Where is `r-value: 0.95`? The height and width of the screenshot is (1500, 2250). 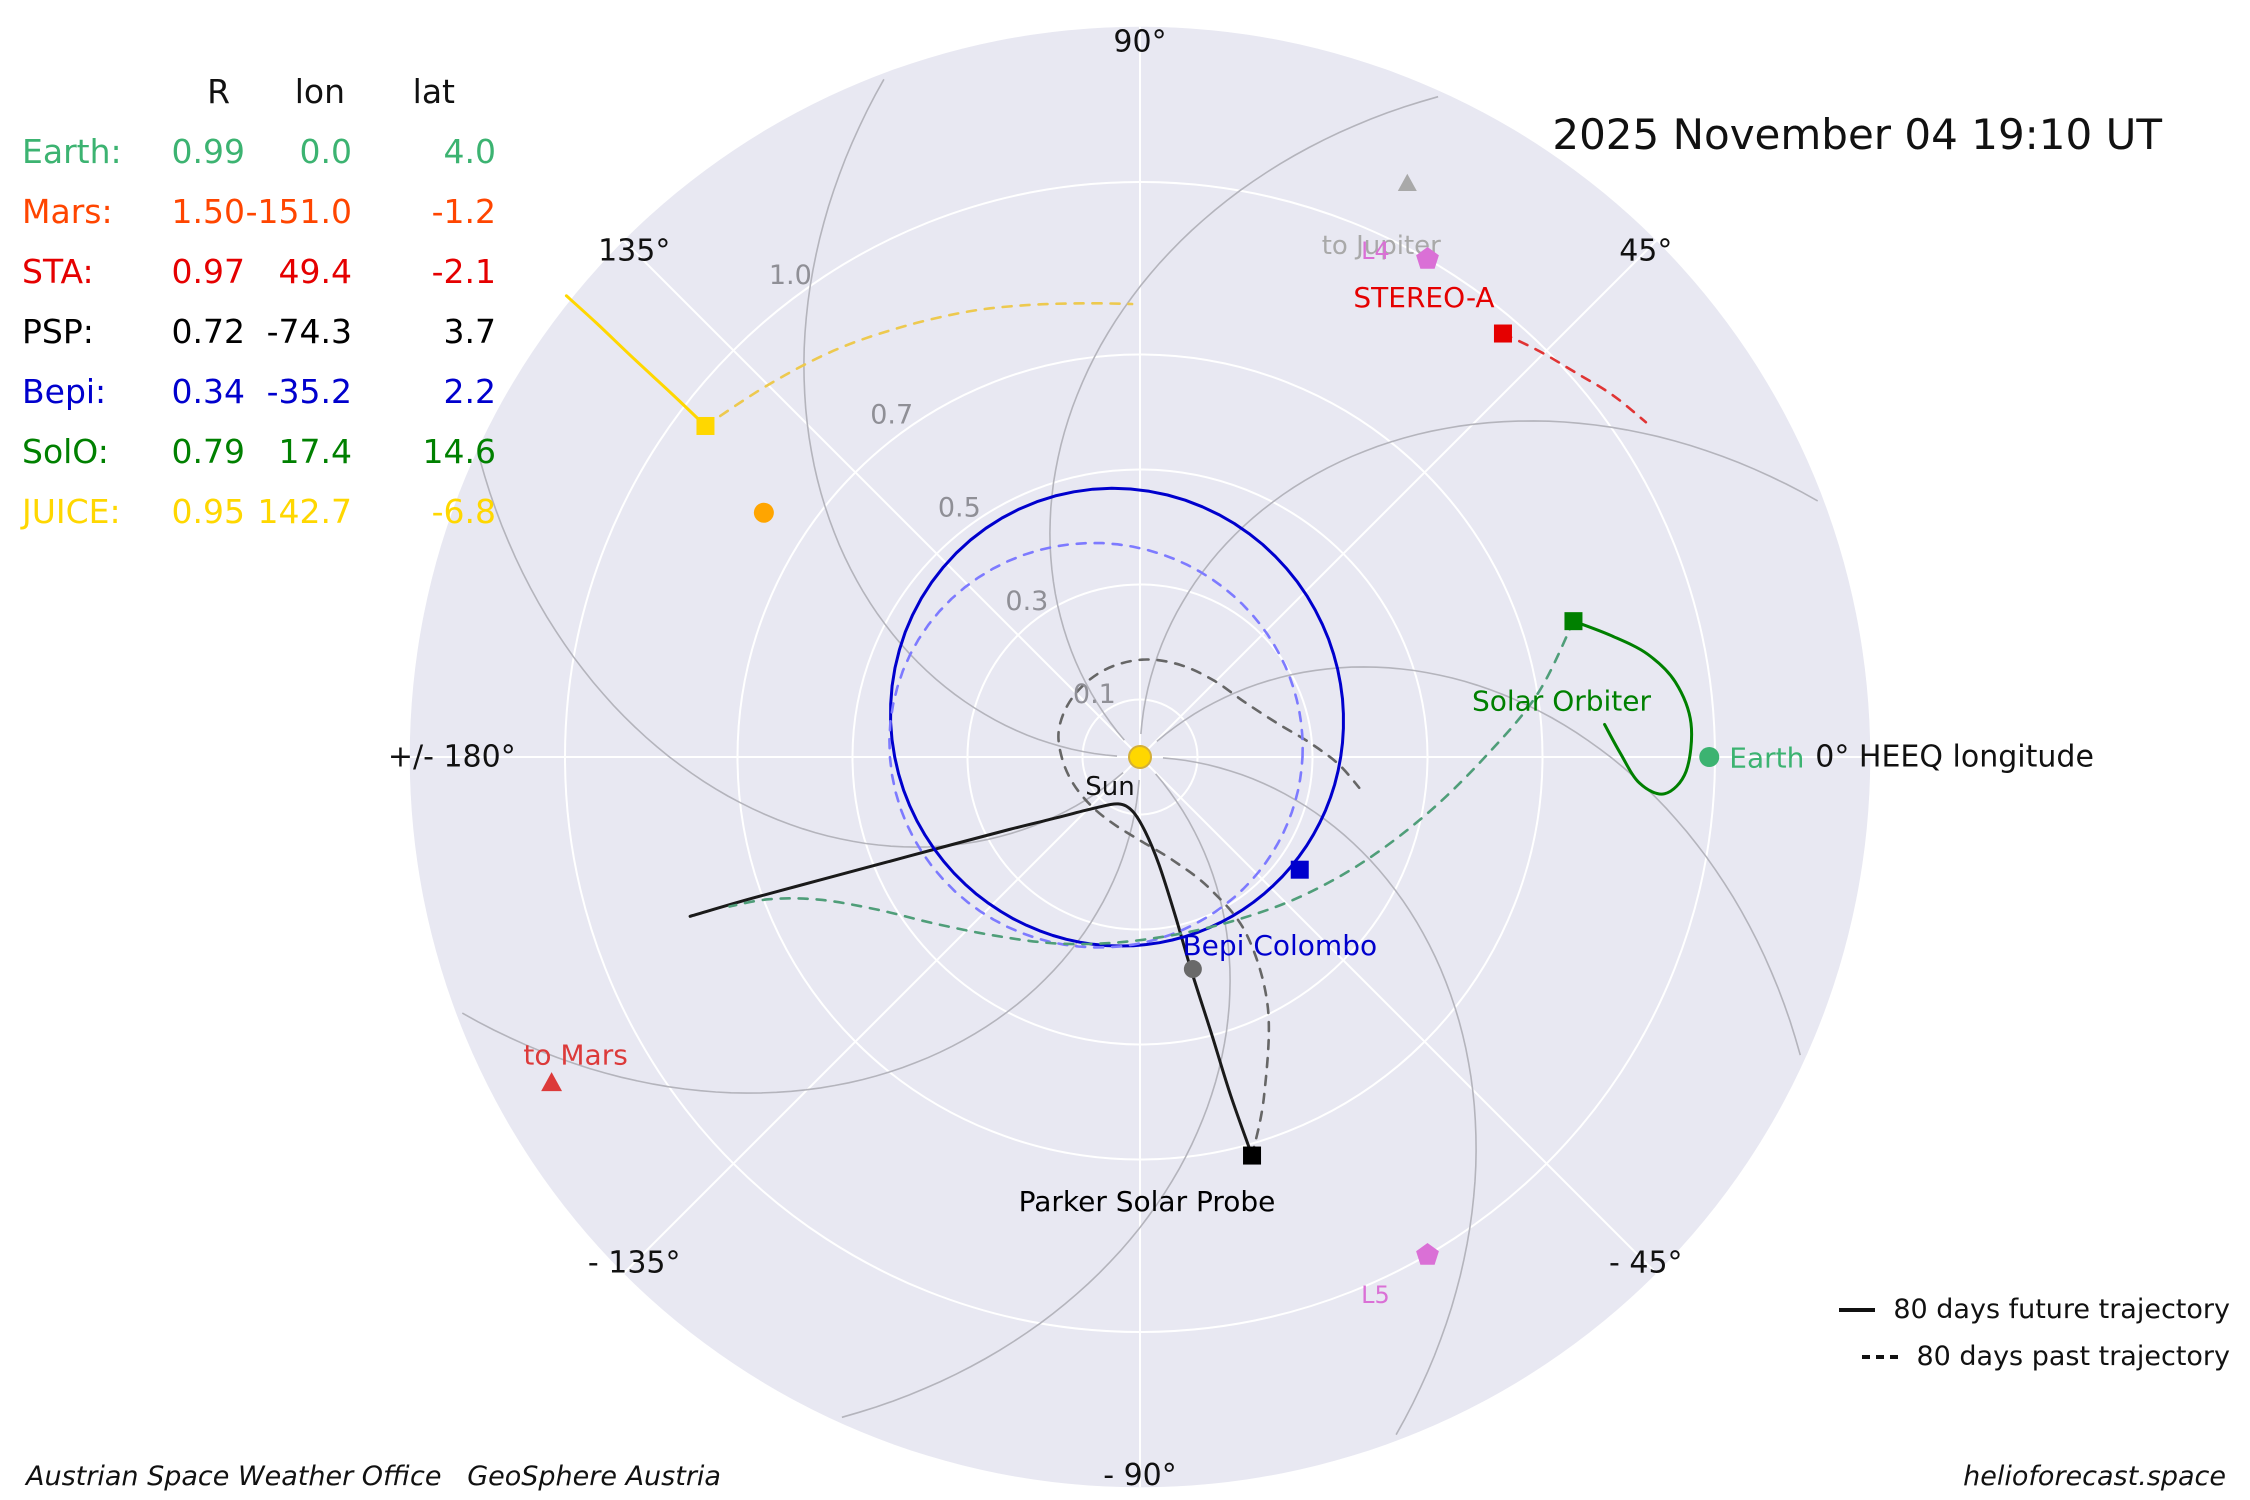
r-value: 0.95 is located at coordinates (208, 511).